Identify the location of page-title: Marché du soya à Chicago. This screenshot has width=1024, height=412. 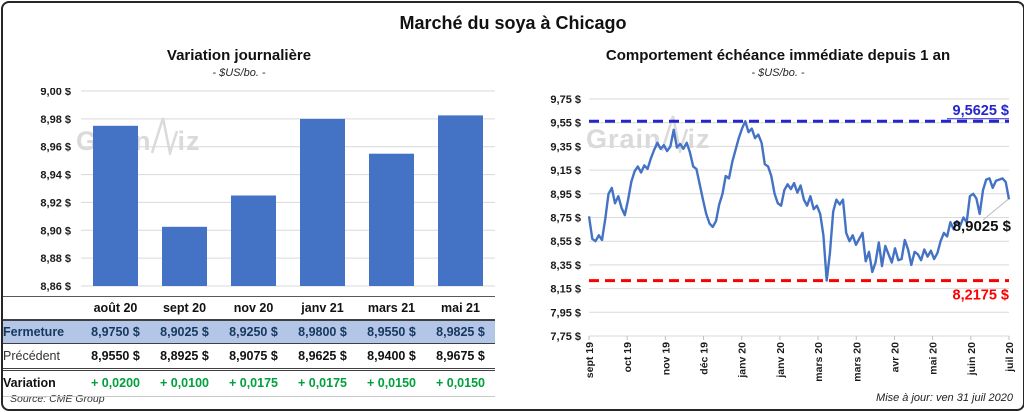
(513, 23).